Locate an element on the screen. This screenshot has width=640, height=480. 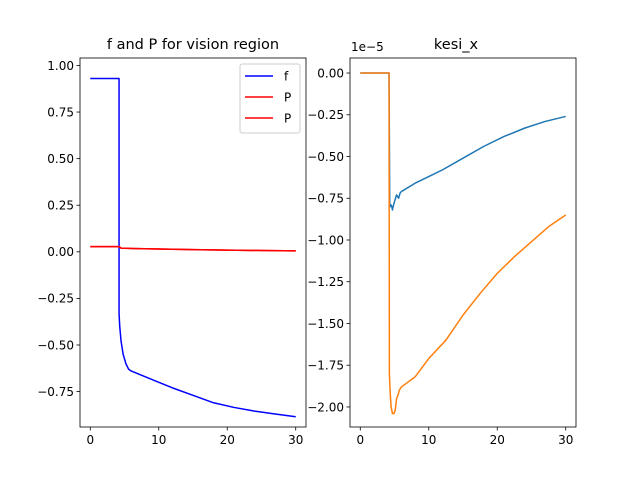
panel-f-and-p-x-tick-label: 30 is located at coordinates (295, 440).